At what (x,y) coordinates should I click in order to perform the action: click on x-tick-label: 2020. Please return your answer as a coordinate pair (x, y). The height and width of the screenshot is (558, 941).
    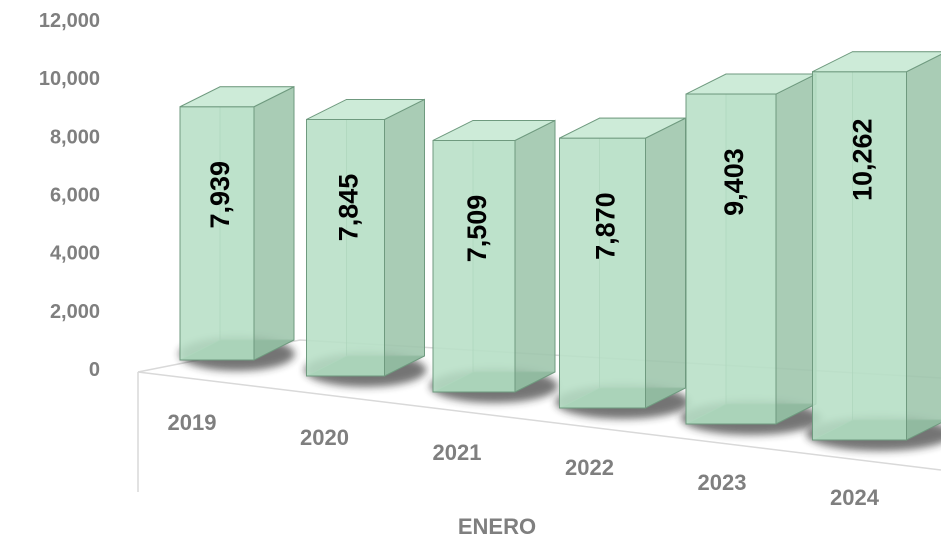
    Looking at the image, I should click on (324, 437).